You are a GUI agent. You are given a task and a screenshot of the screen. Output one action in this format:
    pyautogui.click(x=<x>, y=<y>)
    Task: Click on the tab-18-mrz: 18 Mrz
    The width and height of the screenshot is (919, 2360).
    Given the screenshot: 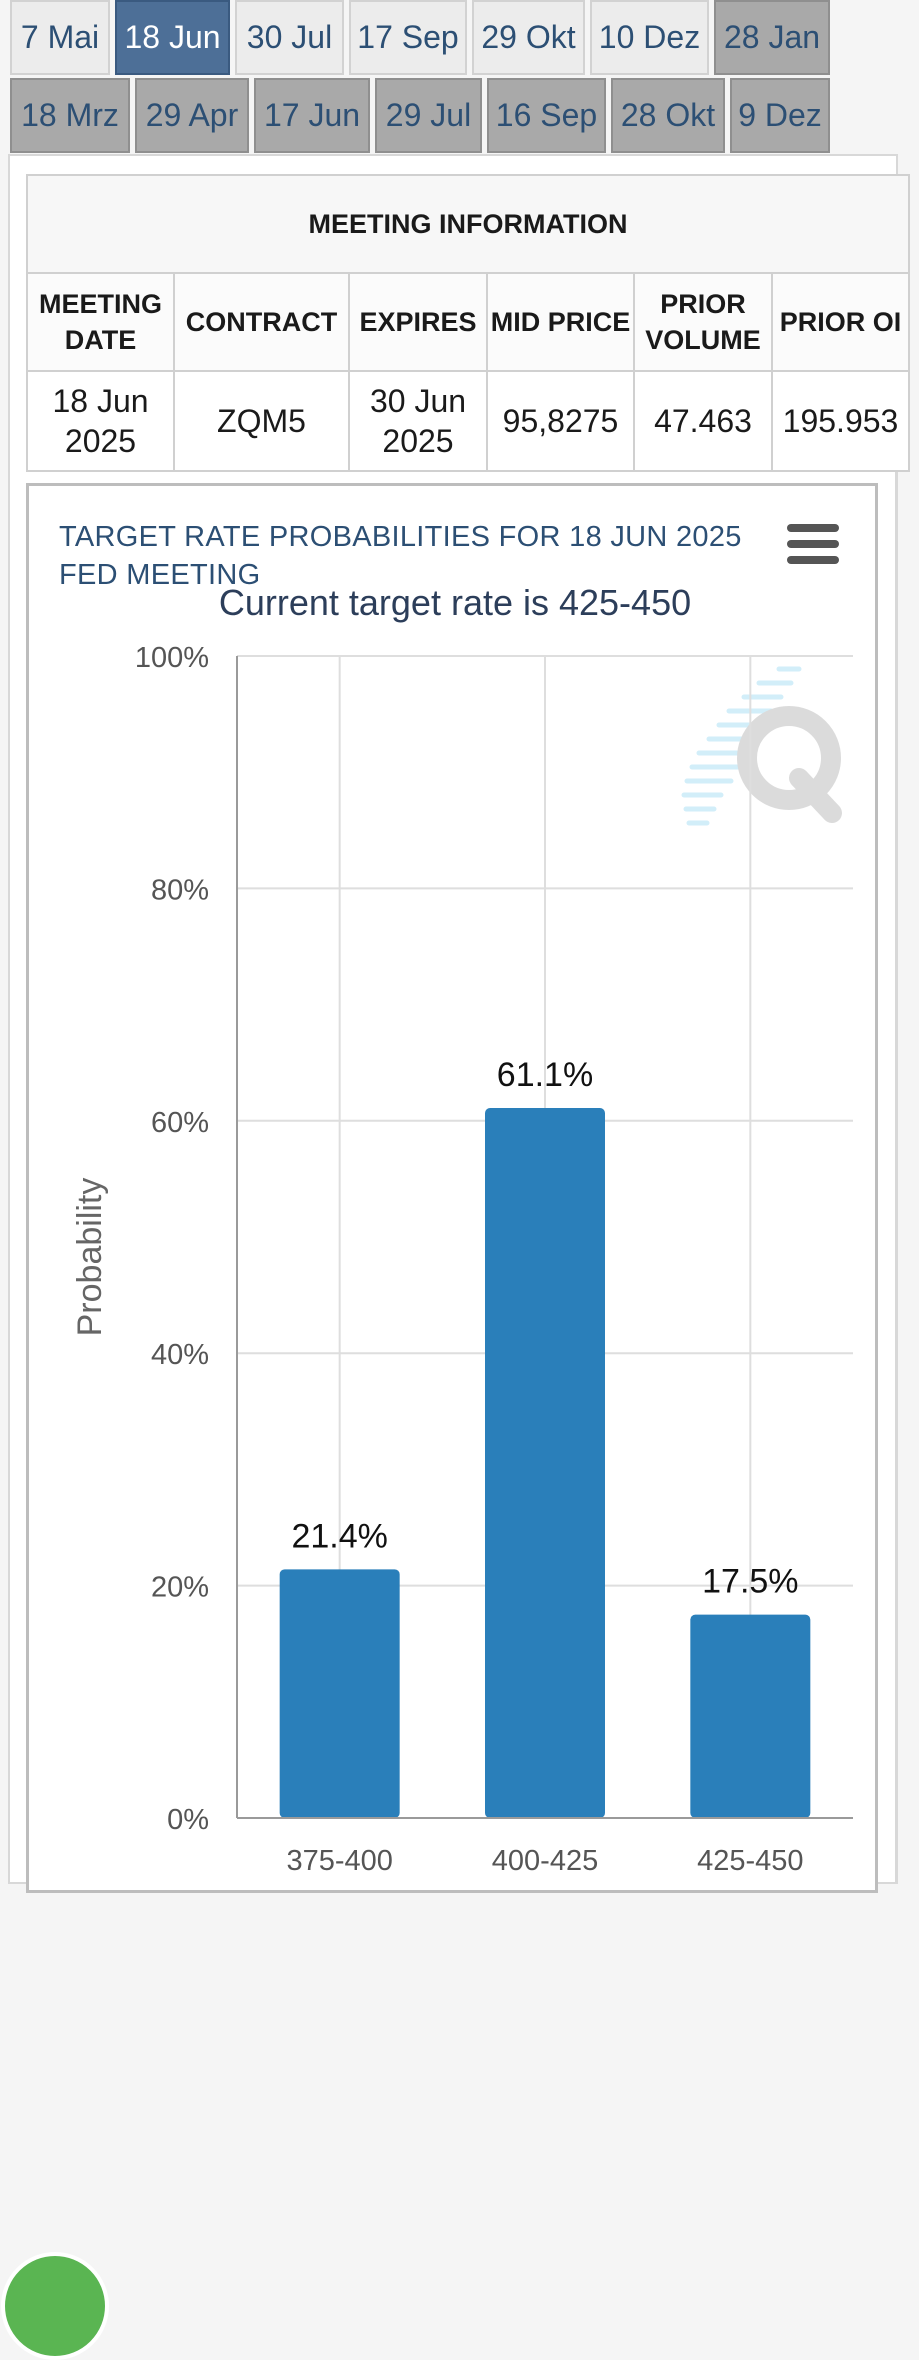 What is the action you would take?
    pyautogui.click(x=70, y=115)
    